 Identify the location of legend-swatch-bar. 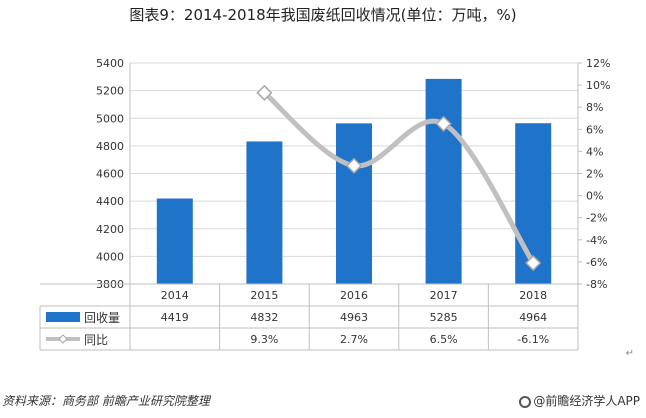
(63, 317).